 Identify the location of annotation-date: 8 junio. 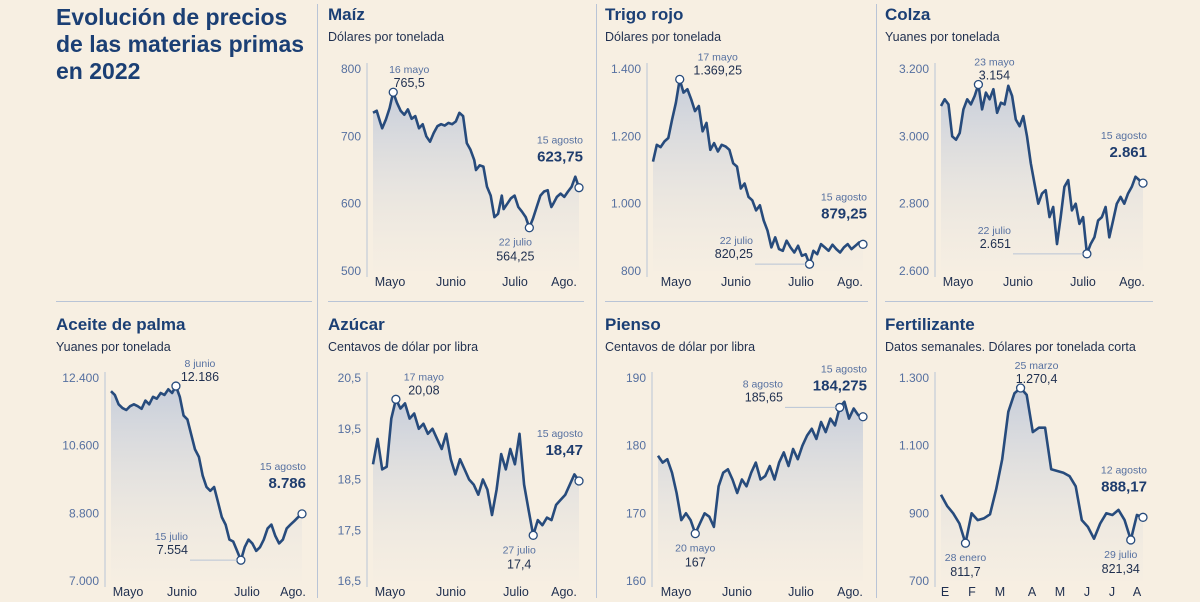
(199, 364).